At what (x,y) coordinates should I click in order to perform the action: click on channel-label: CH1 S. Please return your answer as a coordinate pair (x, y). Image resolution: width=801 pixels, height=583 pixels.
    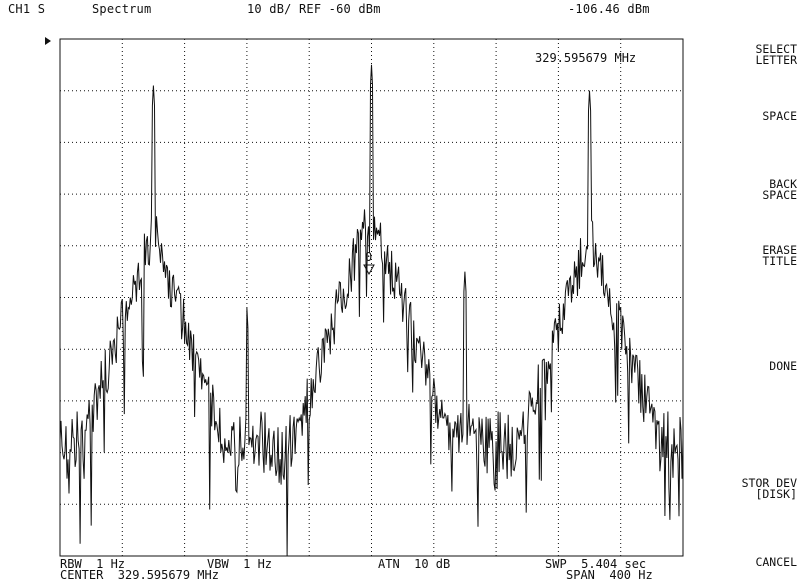
    Looking at the image, I should click on (27, 9).